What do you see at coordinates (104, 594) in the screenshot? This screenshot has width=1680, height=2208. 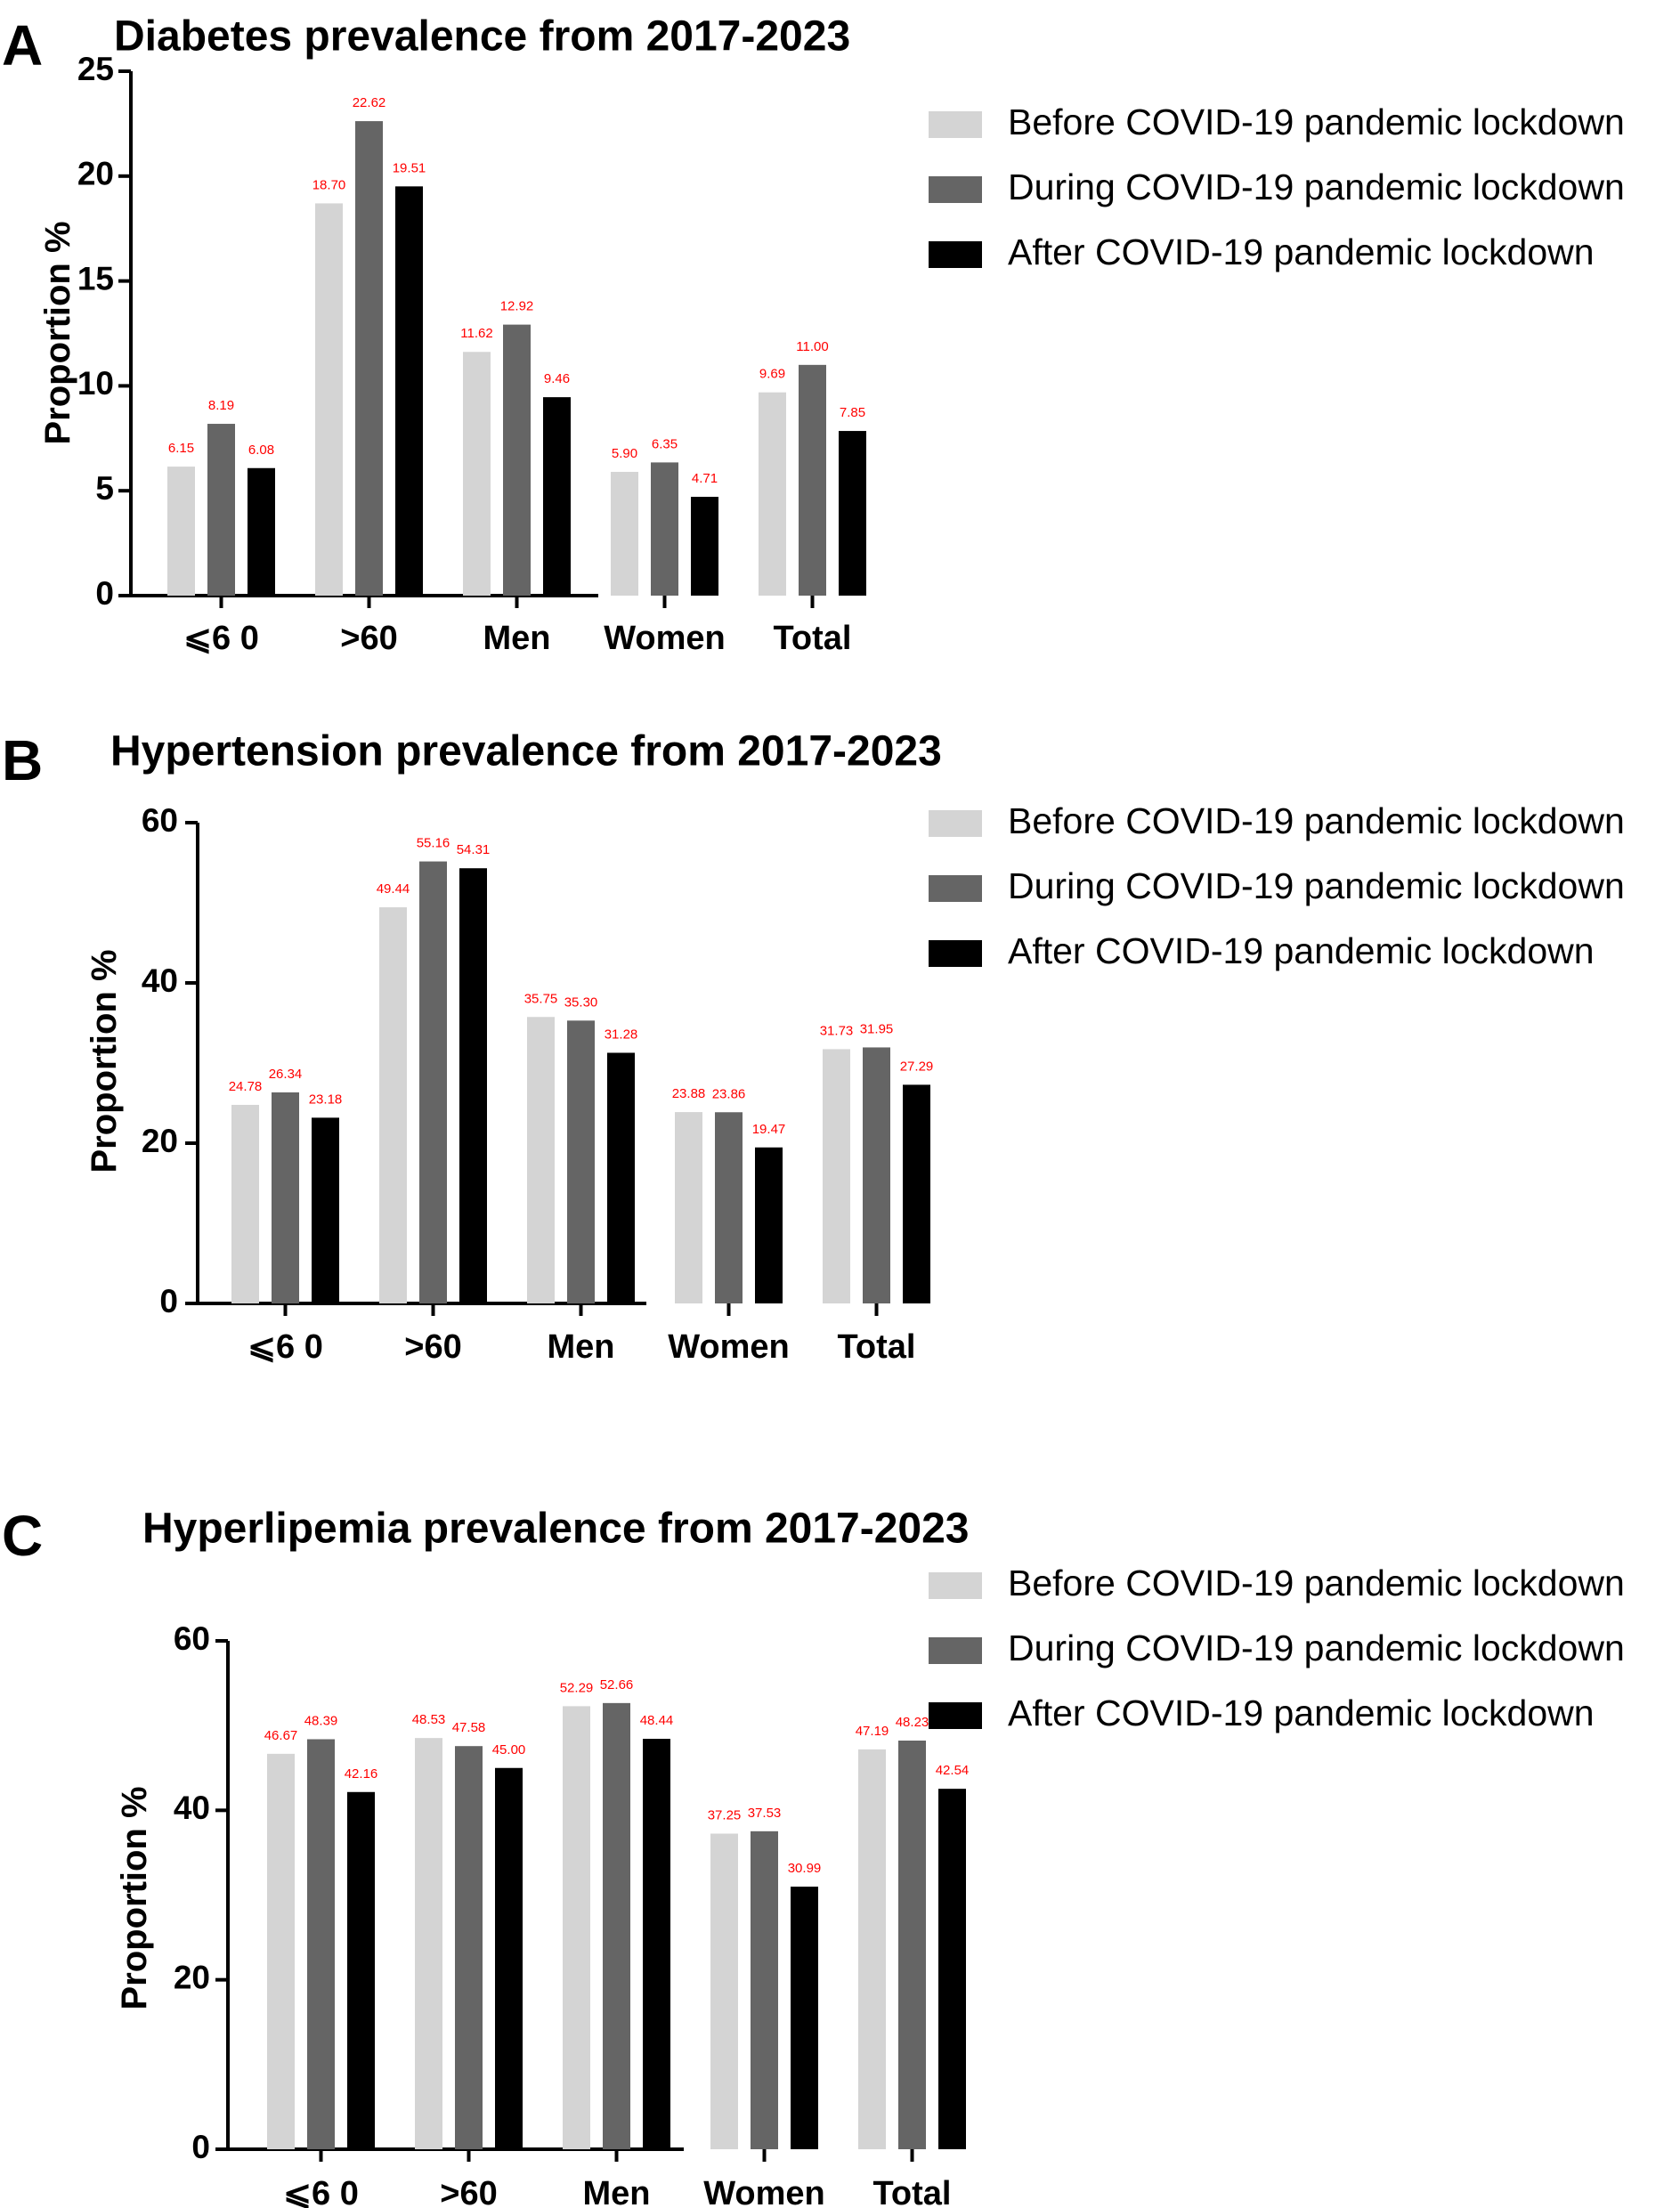 I see `y-tick-label: 0` at bounding box center [104, 594].